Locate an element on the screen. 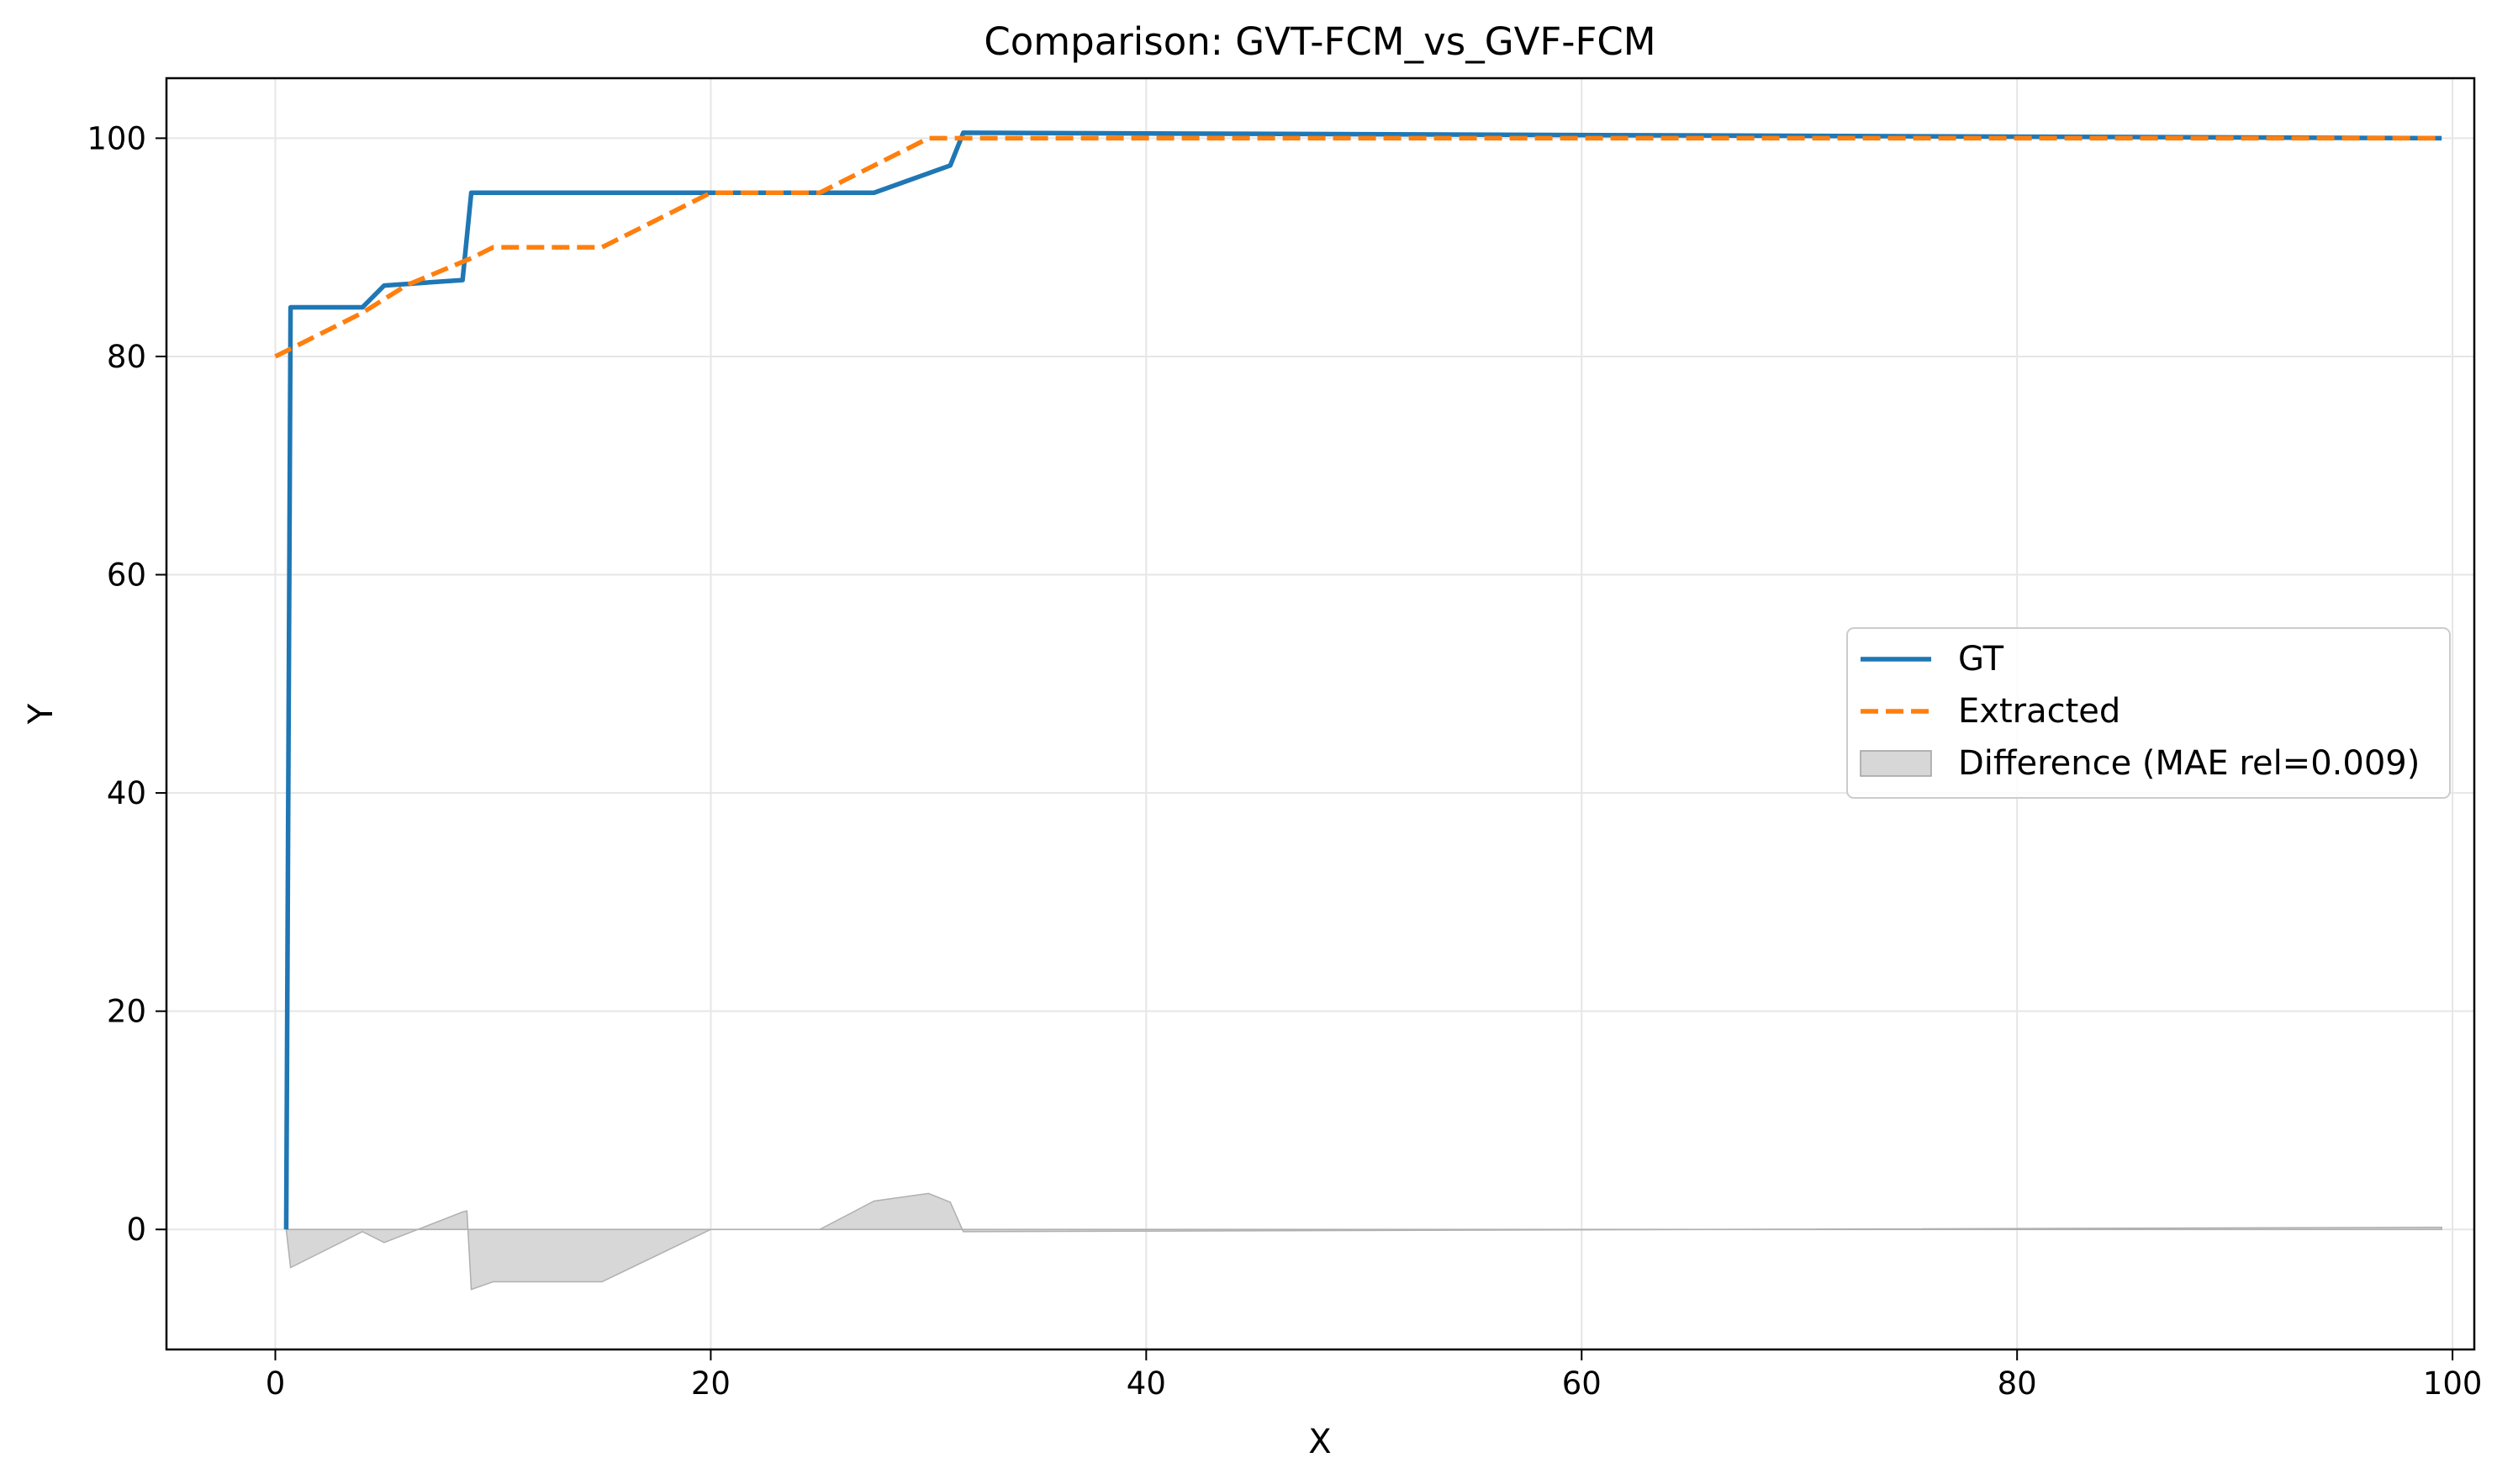  y-axis-label: Y is located at coordinates (41, 714).